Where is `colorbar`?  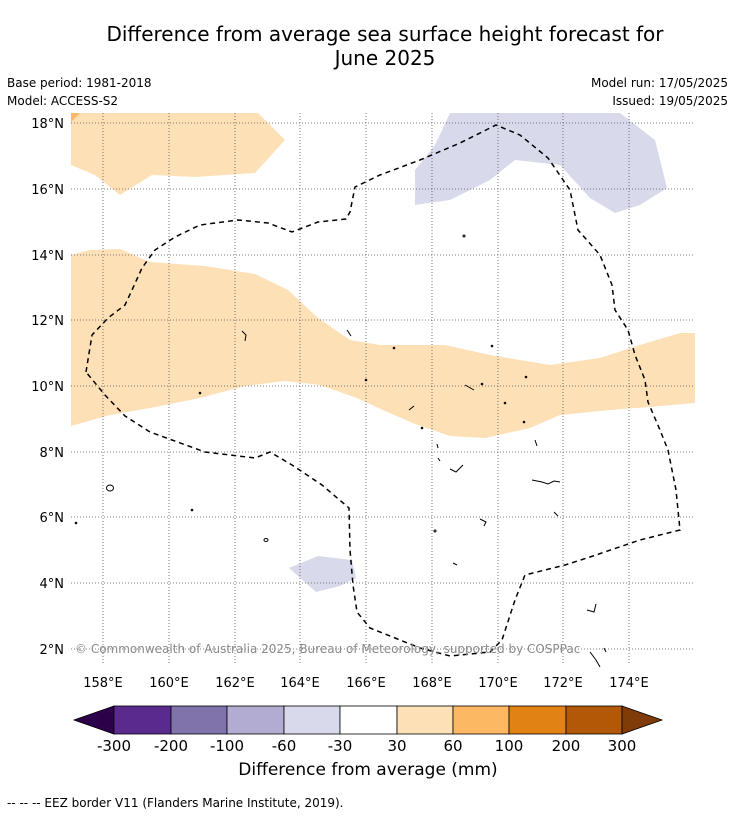 colorbar is located at coordinates (368, 720).